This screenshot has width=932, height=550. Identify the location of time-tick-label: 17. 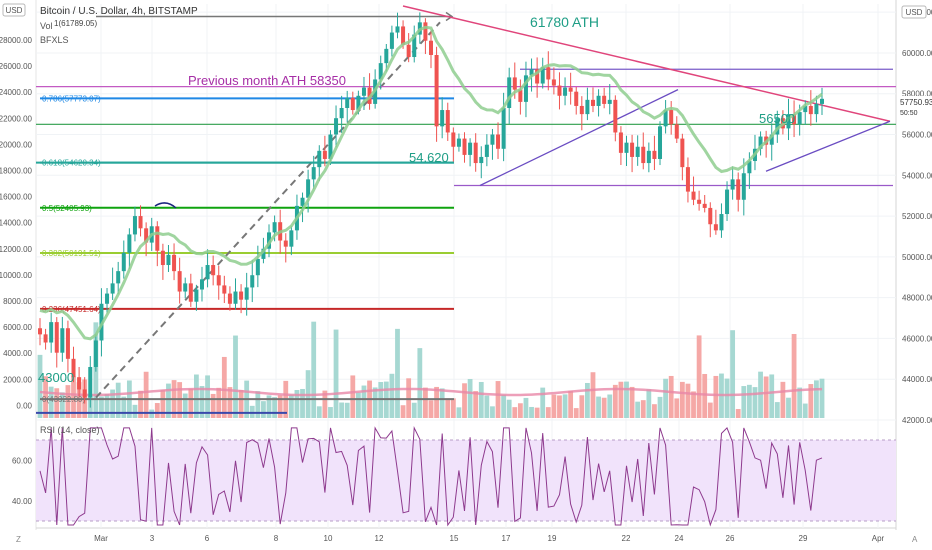
(506, 538).